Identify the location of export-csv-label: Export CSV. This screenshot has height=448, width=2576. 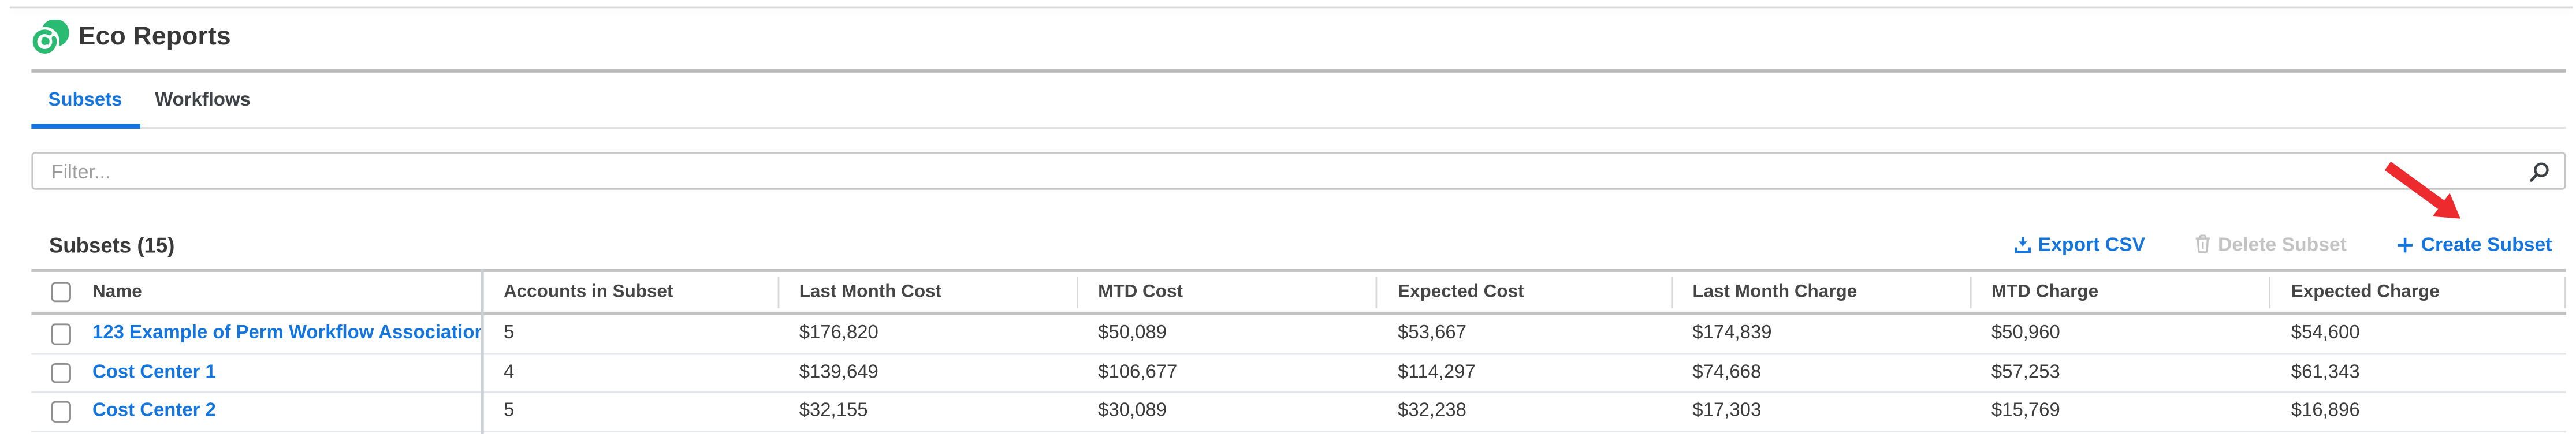
(2092, 244).